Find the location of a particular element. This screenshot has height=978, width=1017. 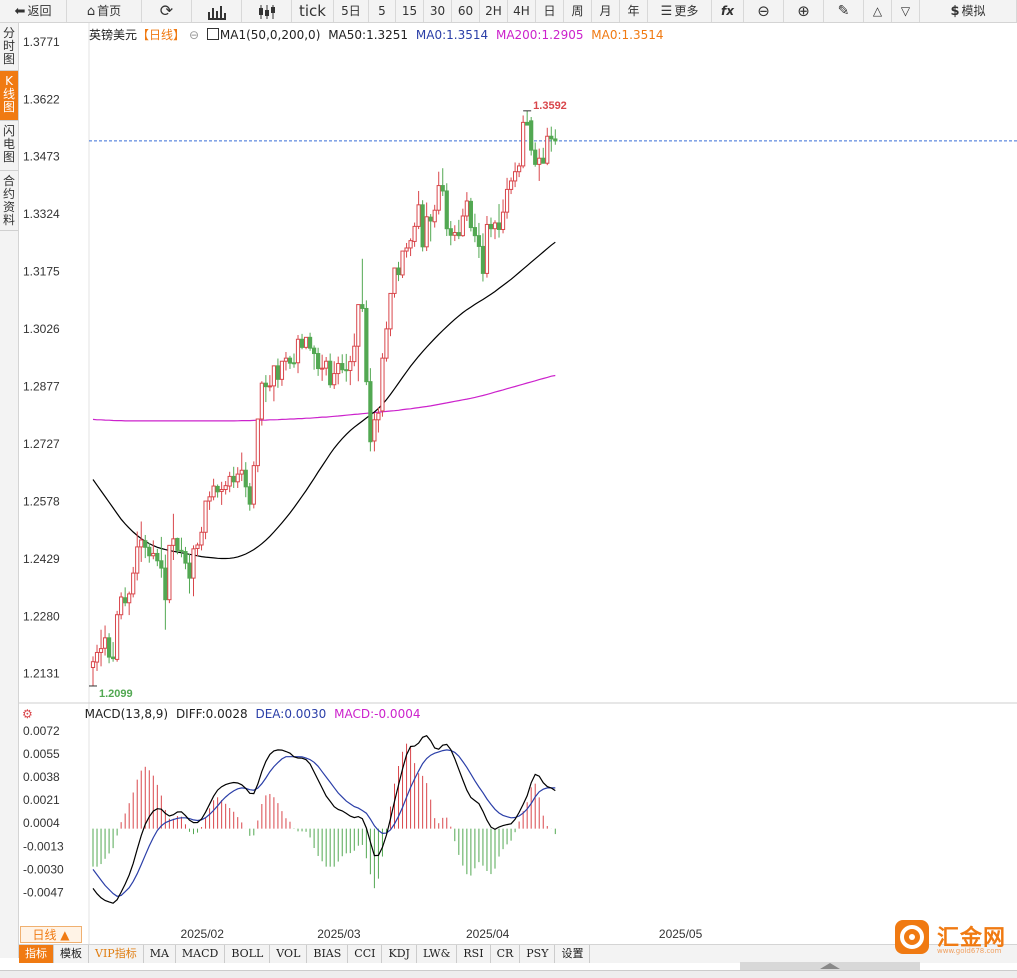

tab-rsi: RSI is located at coordinates (474, 954).